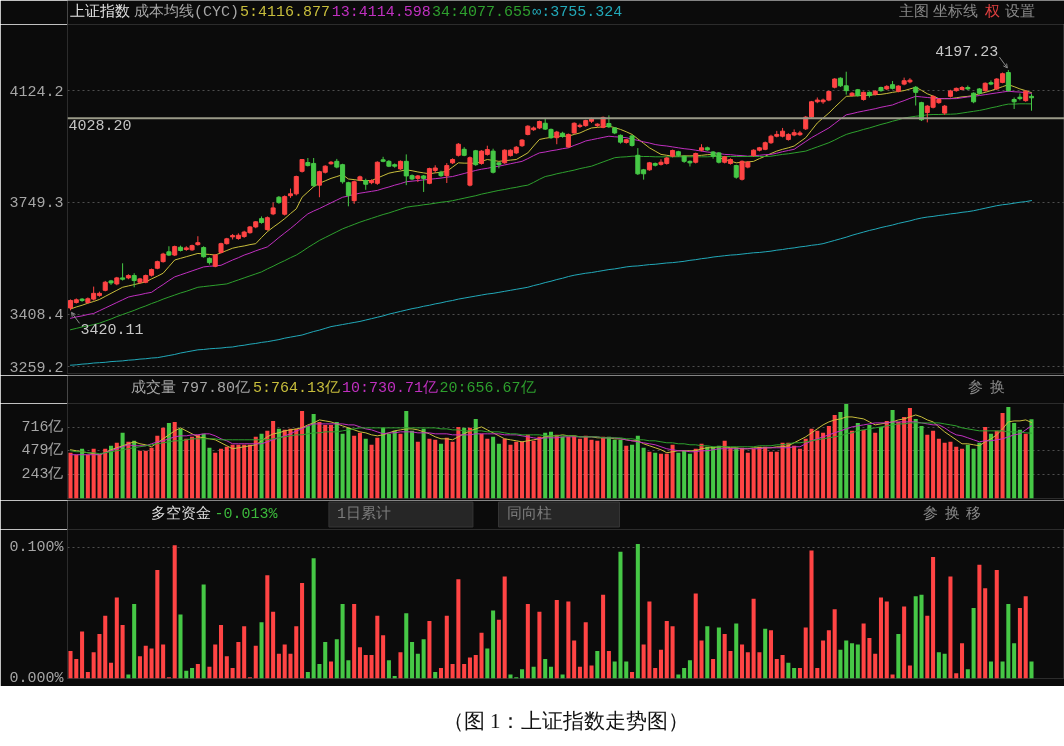 This screenshot has width=1064, height=746. Describe the element at coordinates (974, 514) in the screenshot. I see `text: 移` at that location.